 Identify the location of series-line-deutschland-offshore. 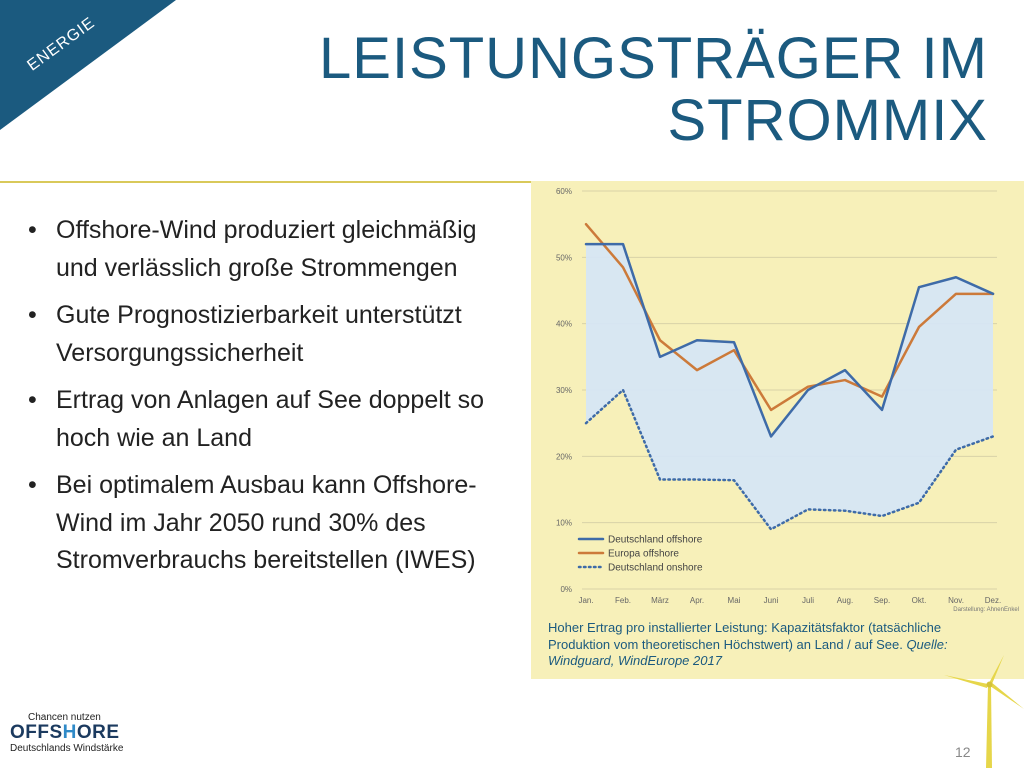
(789, 340).